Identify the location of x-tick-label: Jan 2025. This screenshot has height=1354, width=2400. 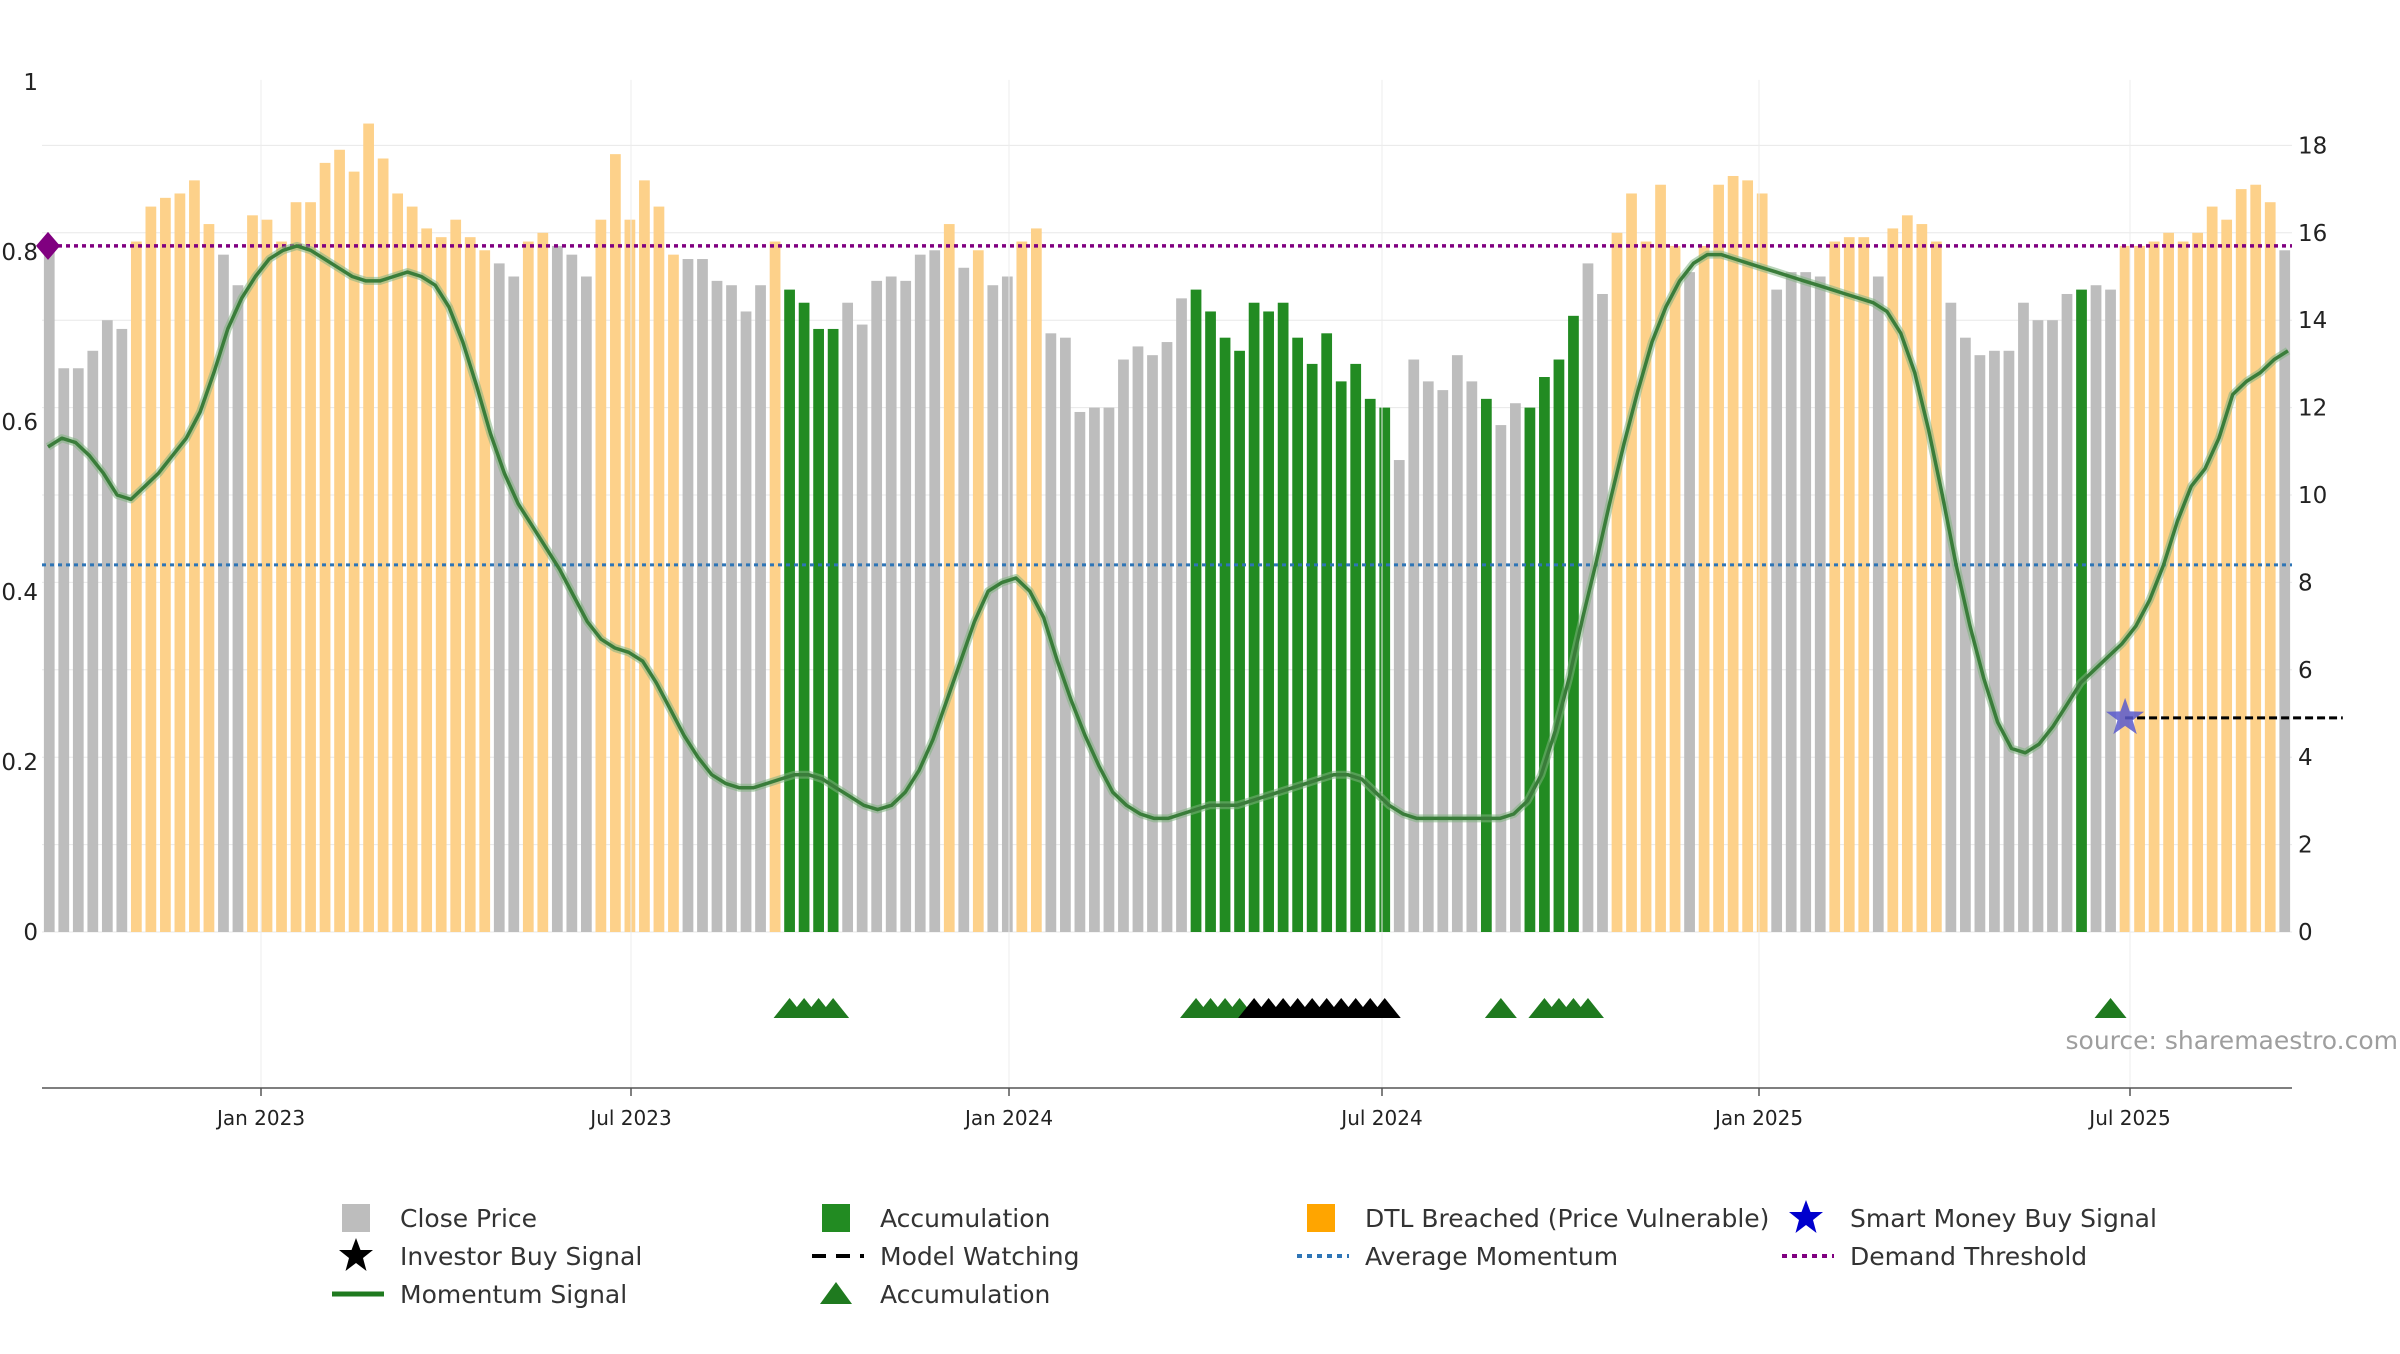
(1758, 1118).